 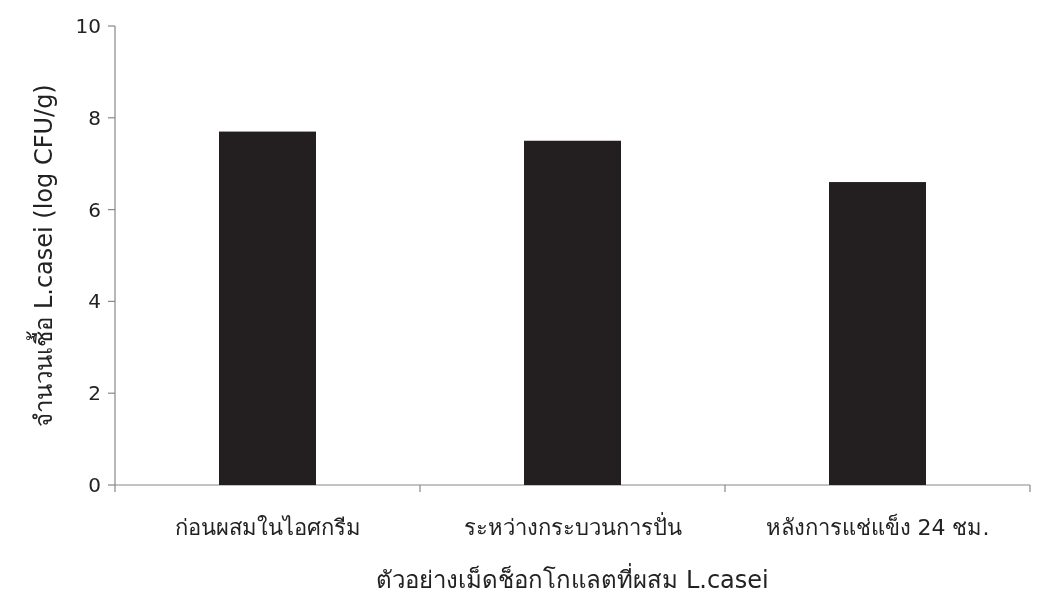 What do you see at coordinates (94, 209) in the screenshot?
I see `y-tick-label: 6` at bounding box center [94, 209].